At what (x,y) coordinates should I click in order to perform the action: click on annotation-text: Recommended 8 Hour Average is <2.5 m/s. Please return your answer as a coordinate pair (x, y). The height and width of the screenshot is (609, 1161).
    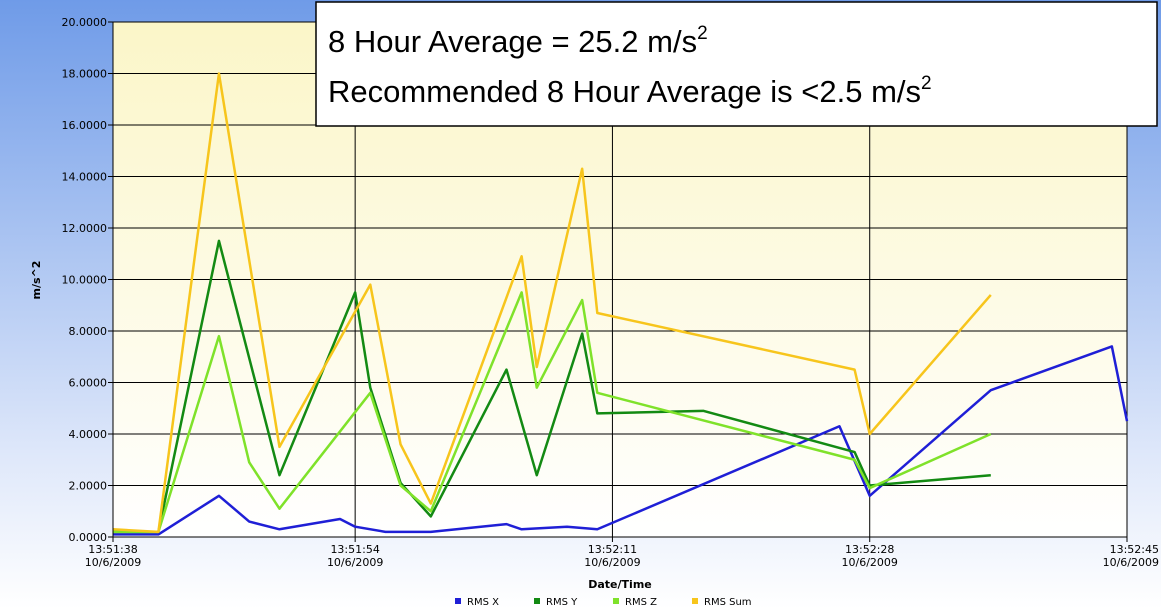
    Looking at the image, I should click on (624, 91).